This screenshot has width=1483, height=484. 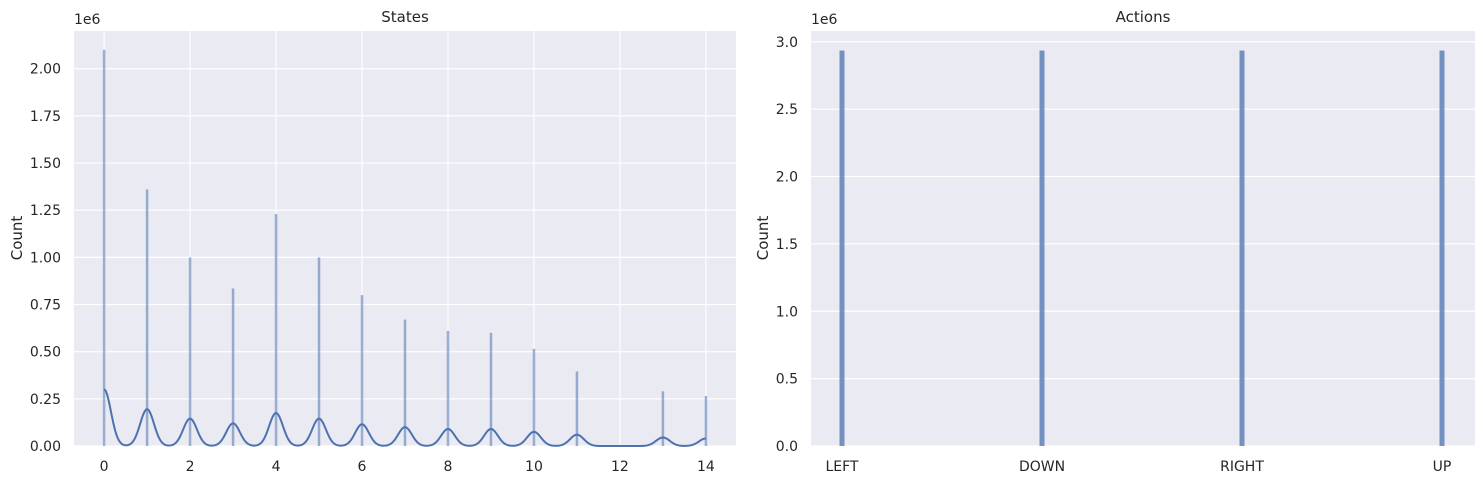 I want to click on actions-y-tick-label: 1.5, so click(x=787, y=245).